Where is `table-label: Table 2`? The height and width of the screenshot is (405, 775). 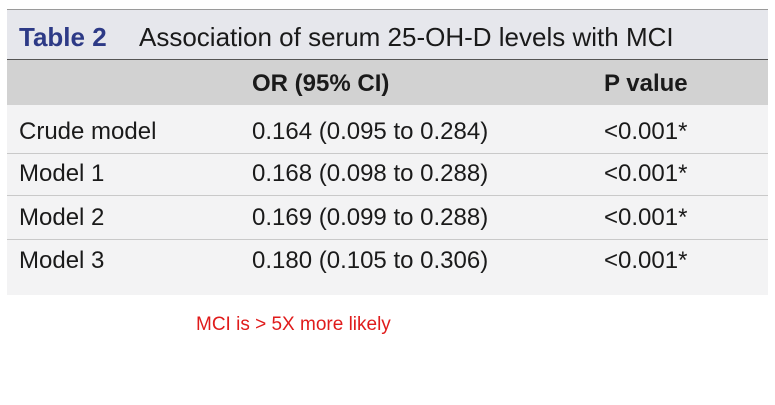 table-label: Table 2 is located at coordinates (63, 37).